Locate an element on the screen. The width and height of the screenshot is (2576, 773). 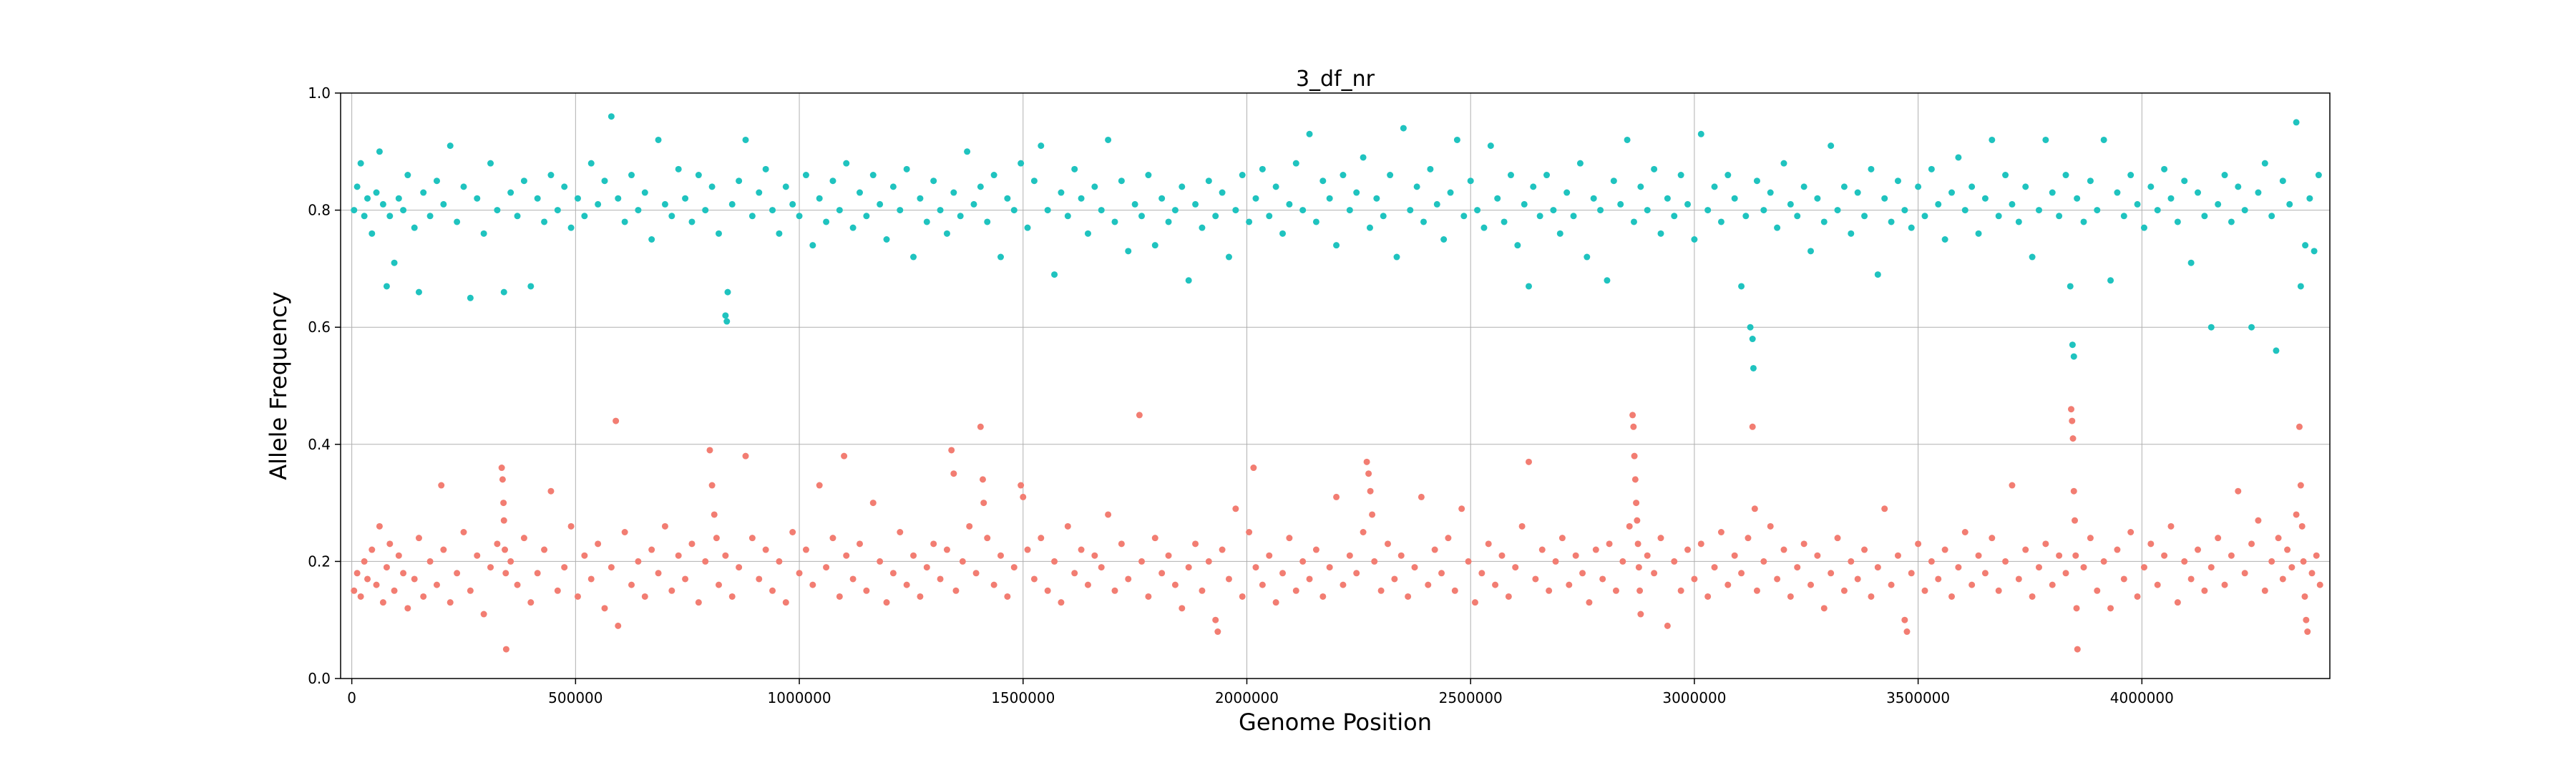
x-tick-label: 3000000 is located at coordinates (1694, 697).